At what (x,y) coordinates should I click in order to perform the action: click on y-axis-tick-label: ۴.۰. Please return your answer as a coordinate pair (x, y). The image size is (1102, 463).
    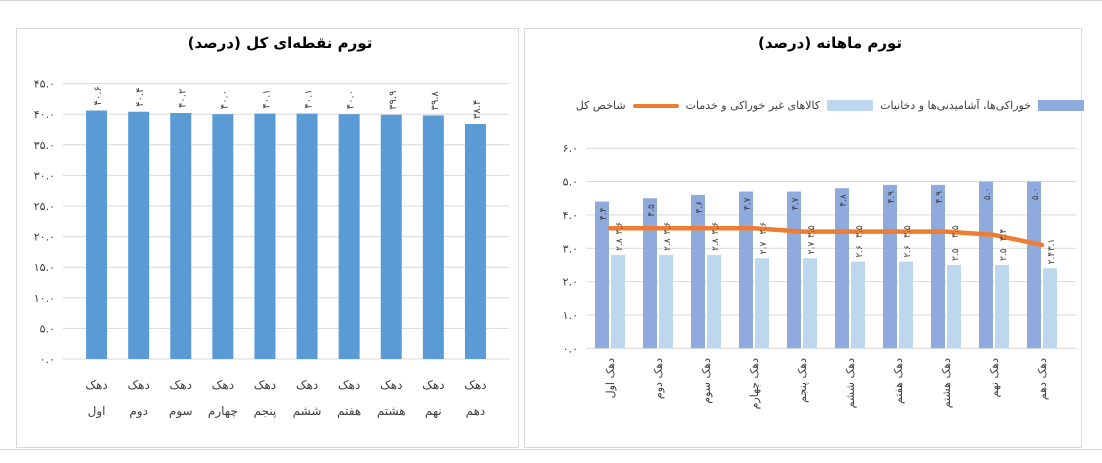
    Looking at the image, I should click on (570, 215).